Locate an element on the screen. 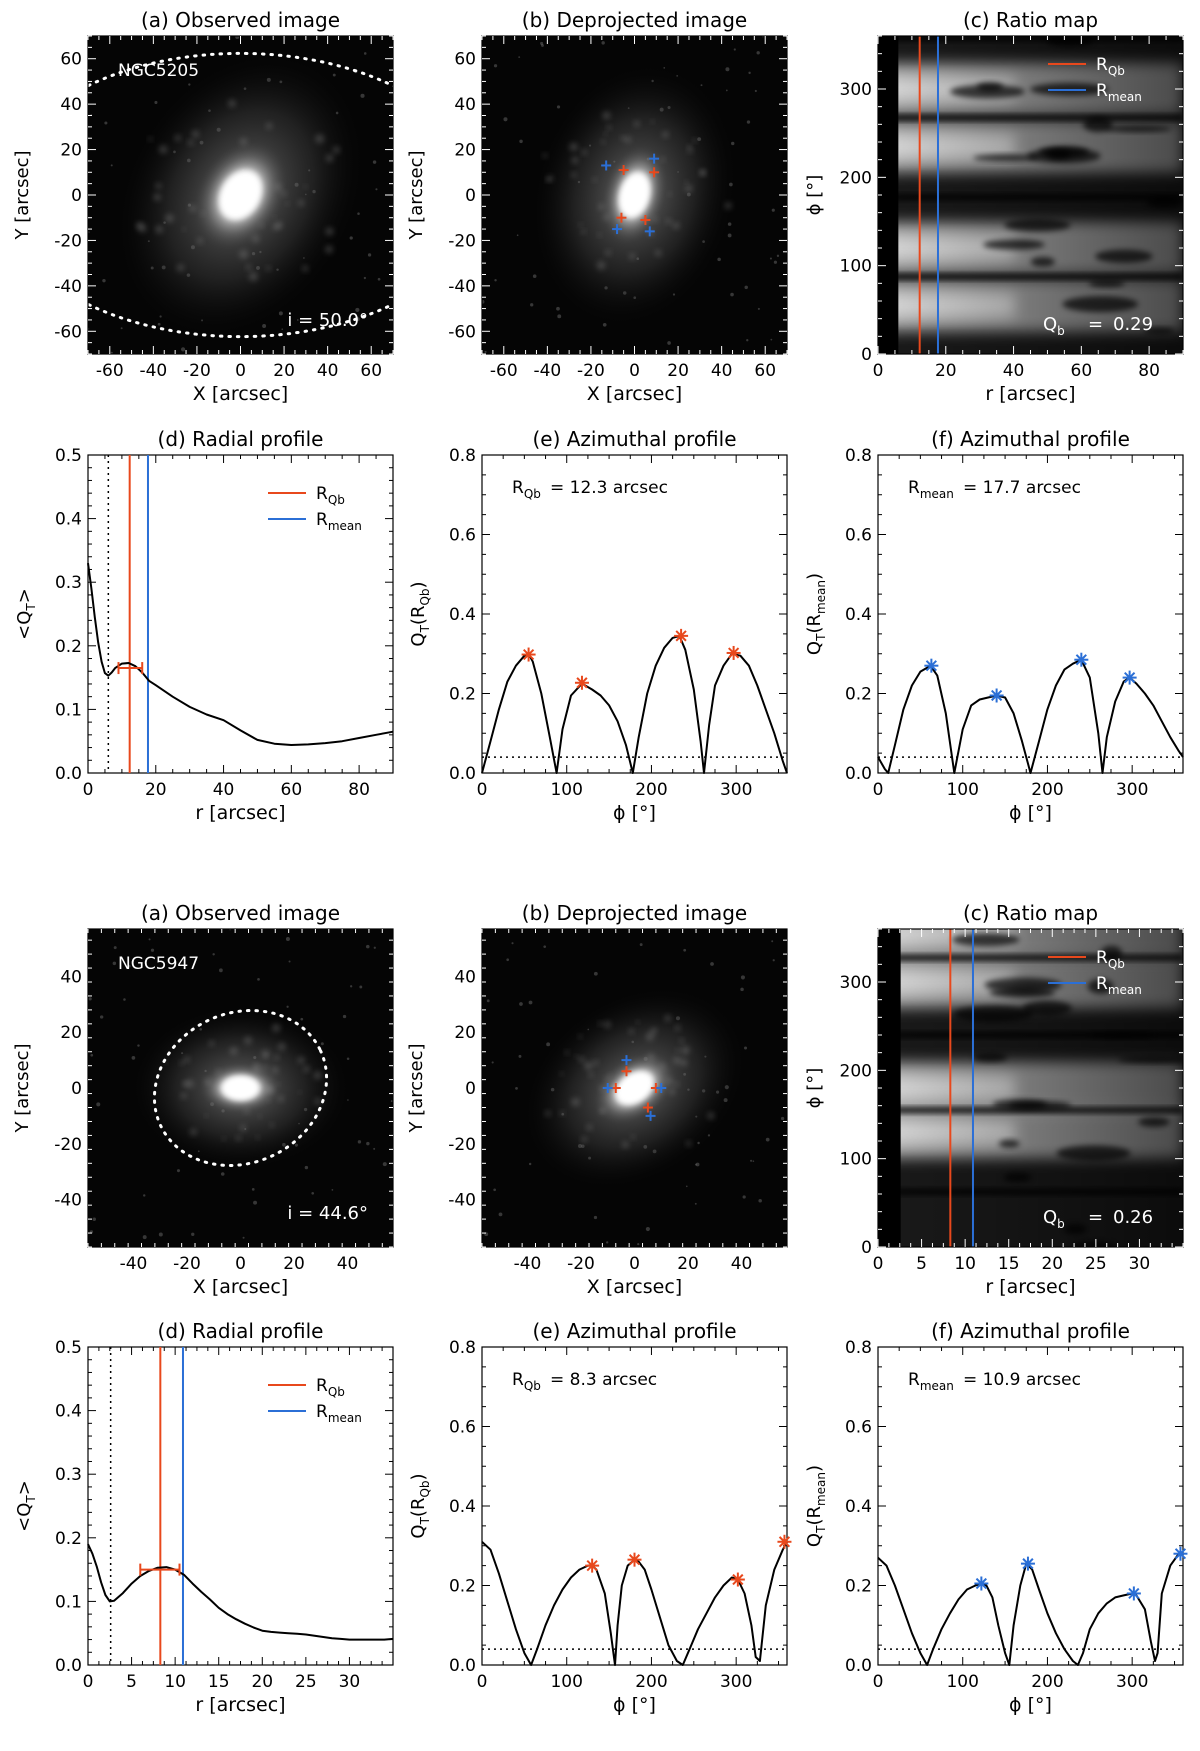 Image resolution: width=1200 pixels, height=1751 pixels. y-axis-label: QT(Rmean) is located at coordinates (816, 1506).